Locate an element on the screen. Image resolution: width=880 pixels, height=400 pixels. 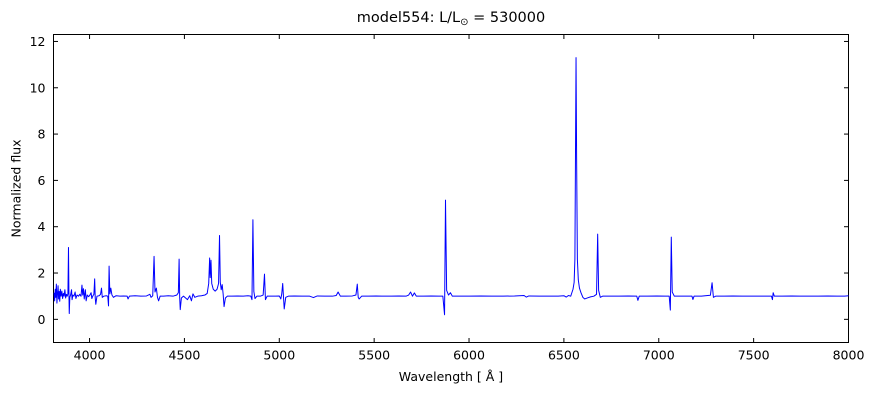
chart-title: model554: L/L⊙ = 530000 is located at coordinates (451, 19).